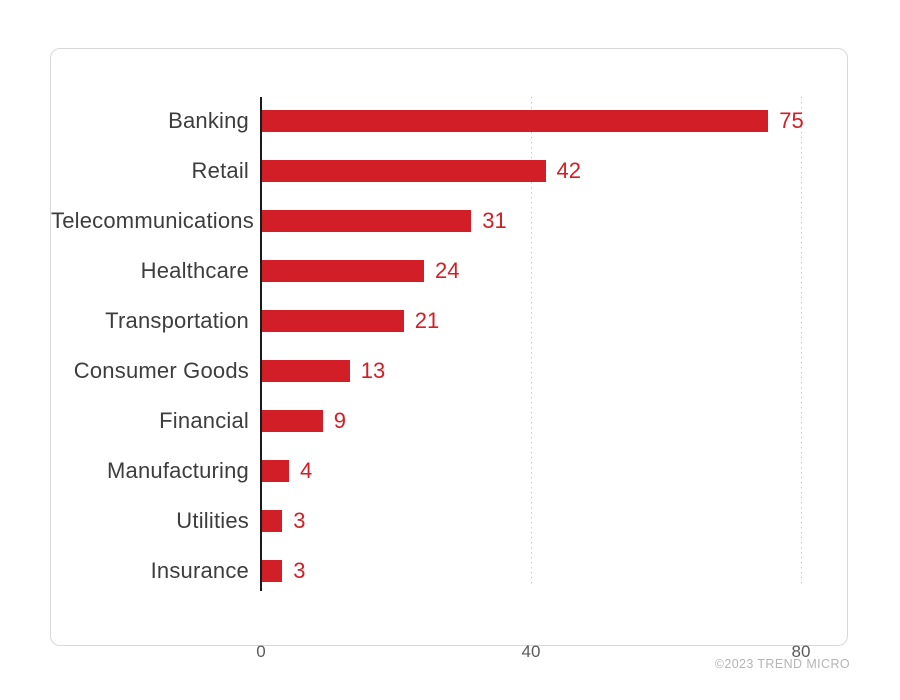 Image resolution: width=900 pixels, height=700 pixels. What do you see at coordinates (161, 370) in the screenshot?
I see `category-label: Consumer Goods` at bounding box center [161, 370].